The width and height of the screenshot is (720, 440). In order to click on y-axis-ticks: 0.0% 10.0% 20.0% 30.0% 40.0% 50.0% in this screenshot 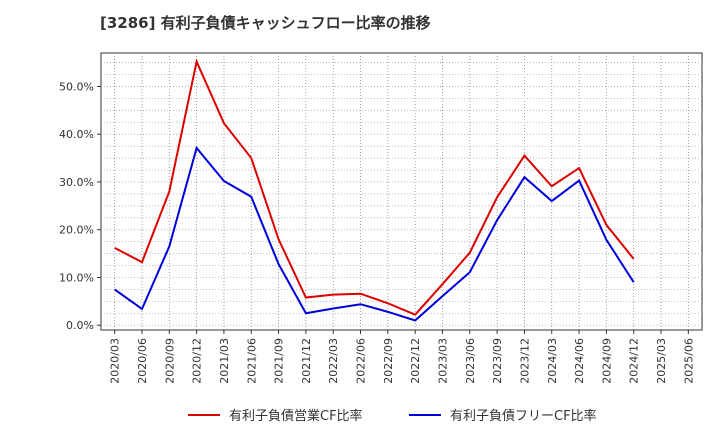, I will do `click(80, 206)`.